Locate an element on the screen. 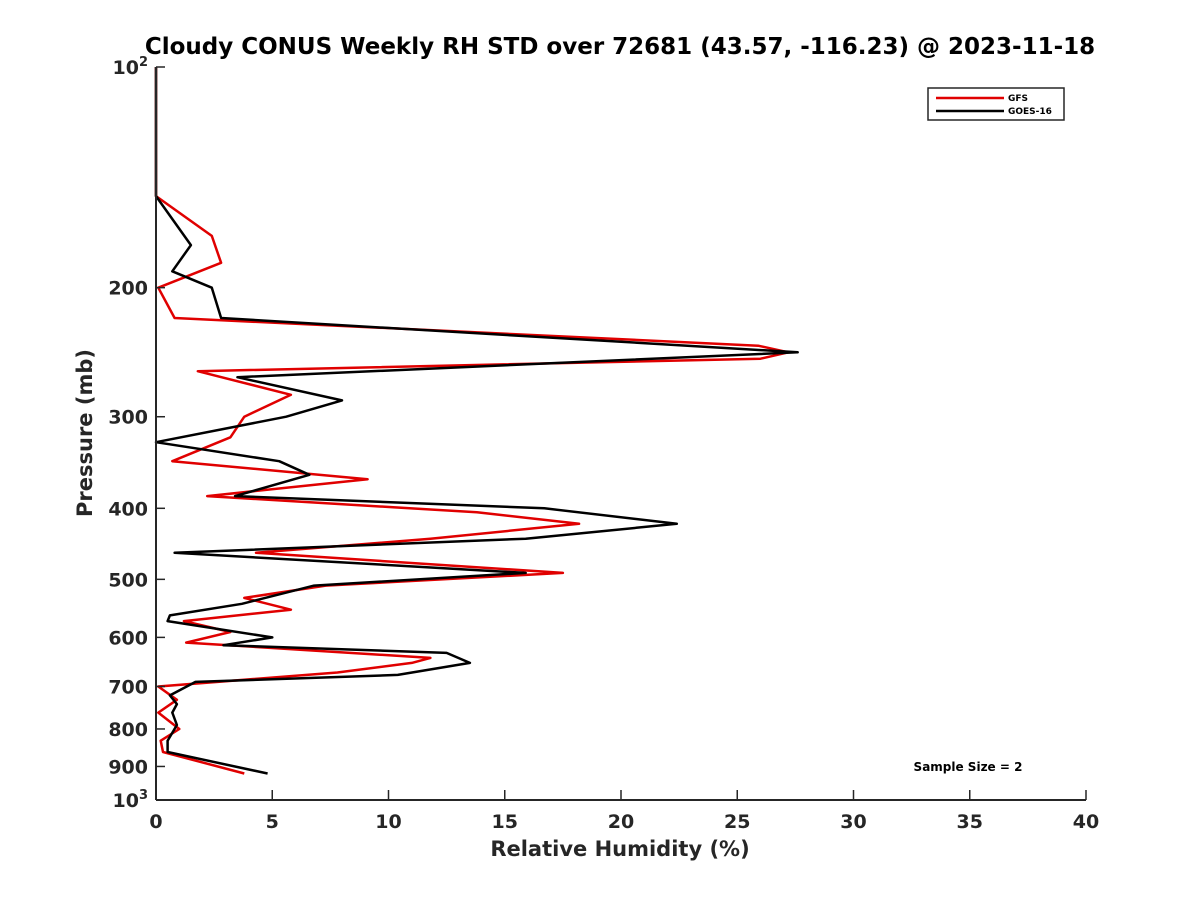 This screenshot has height=900, width=1200. x-tick-label: 15 is located at coordinates (505, 822).